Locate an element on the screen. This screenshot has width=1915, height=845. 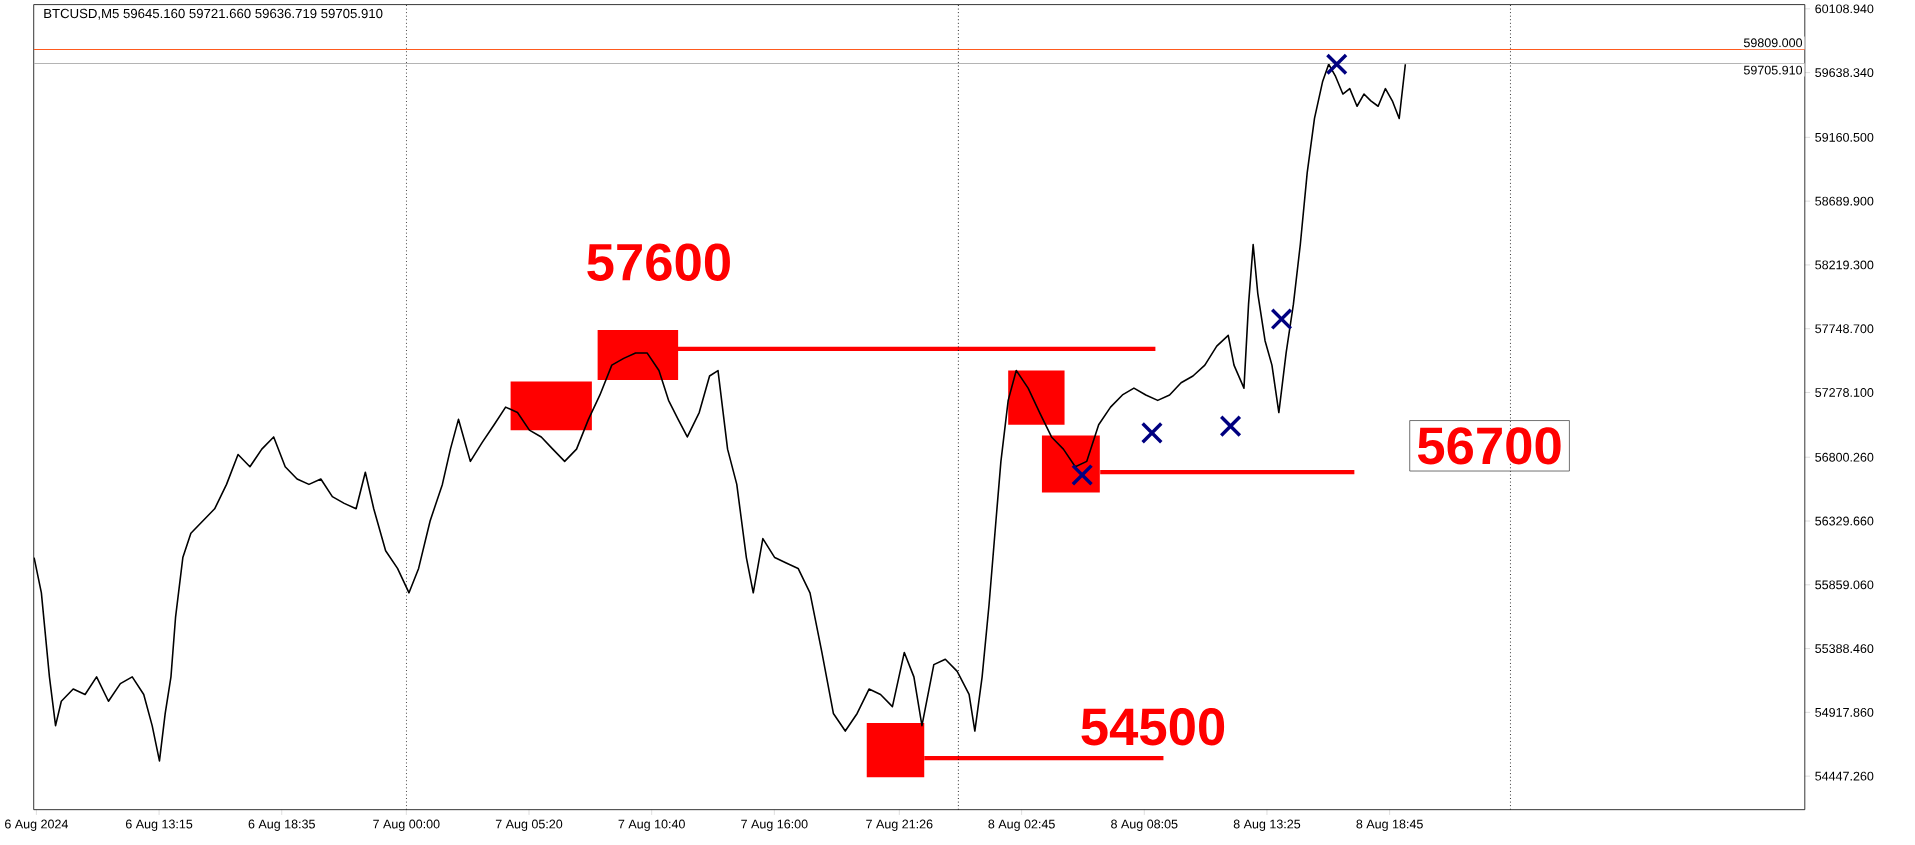
x-tick-label: 8 Aug 13:25 is located at coordinates (1267, 825).